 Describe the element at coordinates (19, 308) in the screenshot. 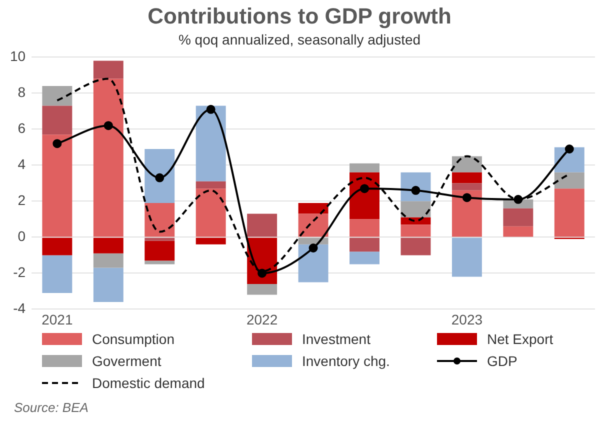

I see `y-tick-label: -4` at that location.